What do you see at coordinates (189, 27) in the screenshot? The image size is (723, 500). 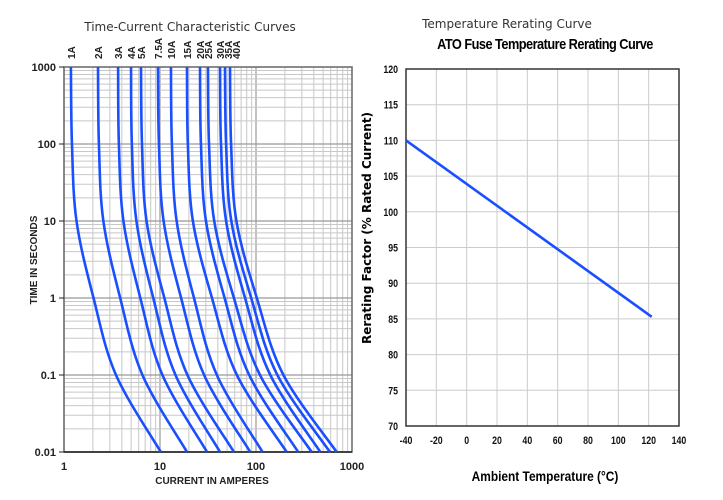 I see `tcc-title: Time-Current Characteristic Curves` at bounding box center [189, 27].